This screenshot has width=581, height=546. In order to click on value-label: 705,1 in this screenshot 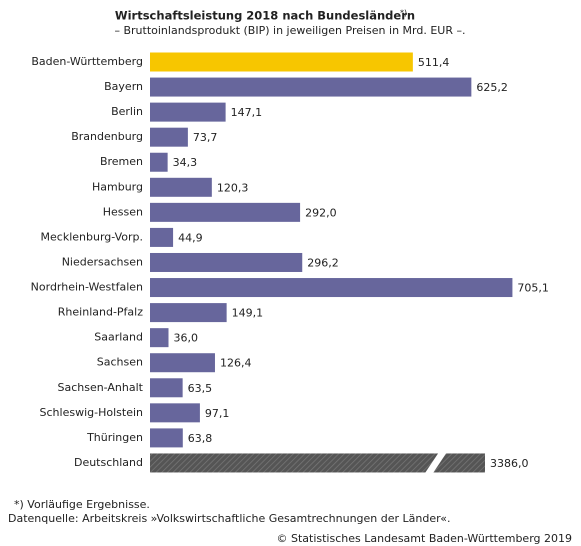, I will do `click(533, 288)`.